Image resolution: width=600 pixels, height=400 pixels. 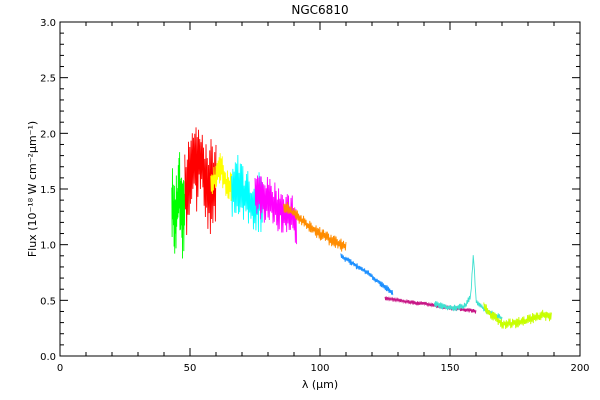 What do you see at coordinates (48, 23) in the screenshot?
I see `y-tick-label: 3.0` at bounding box center [48, 23].